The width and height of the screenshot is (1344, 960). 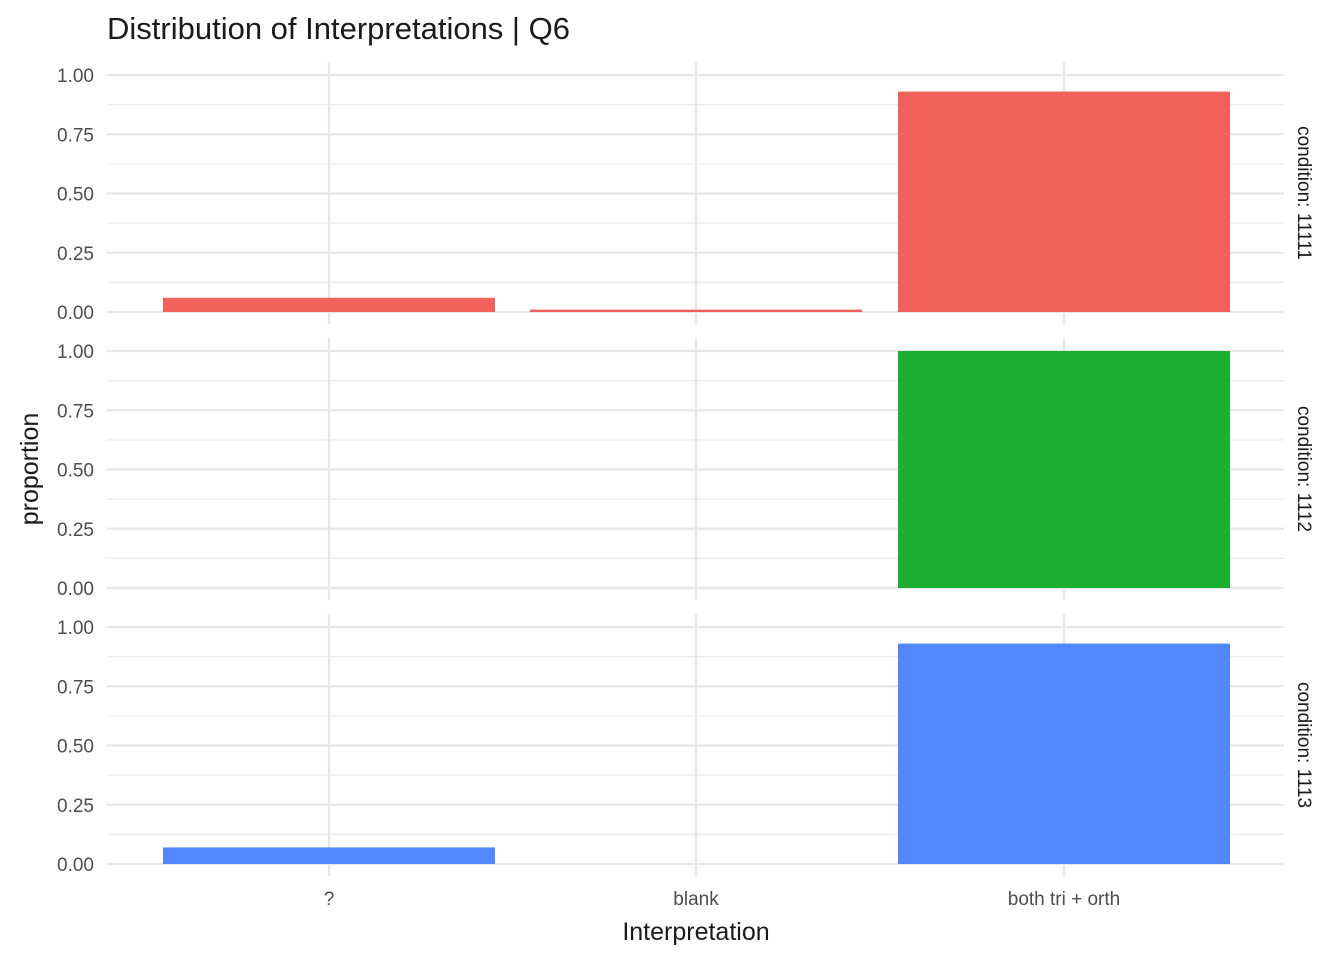 I want to click on x-tick-label: both tri + orth, so click(x=1064, y=899).